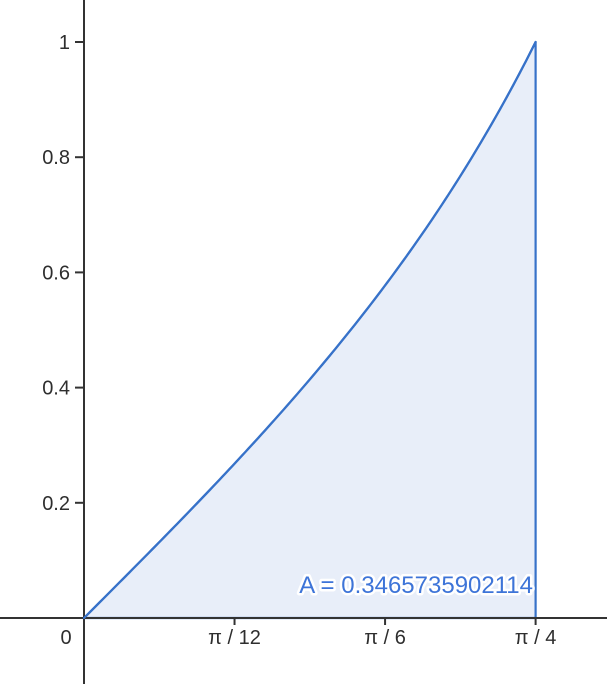 This screenshot has width=607, height=684. I want to click on y-tick-label: 0.8, so click(56, 158).